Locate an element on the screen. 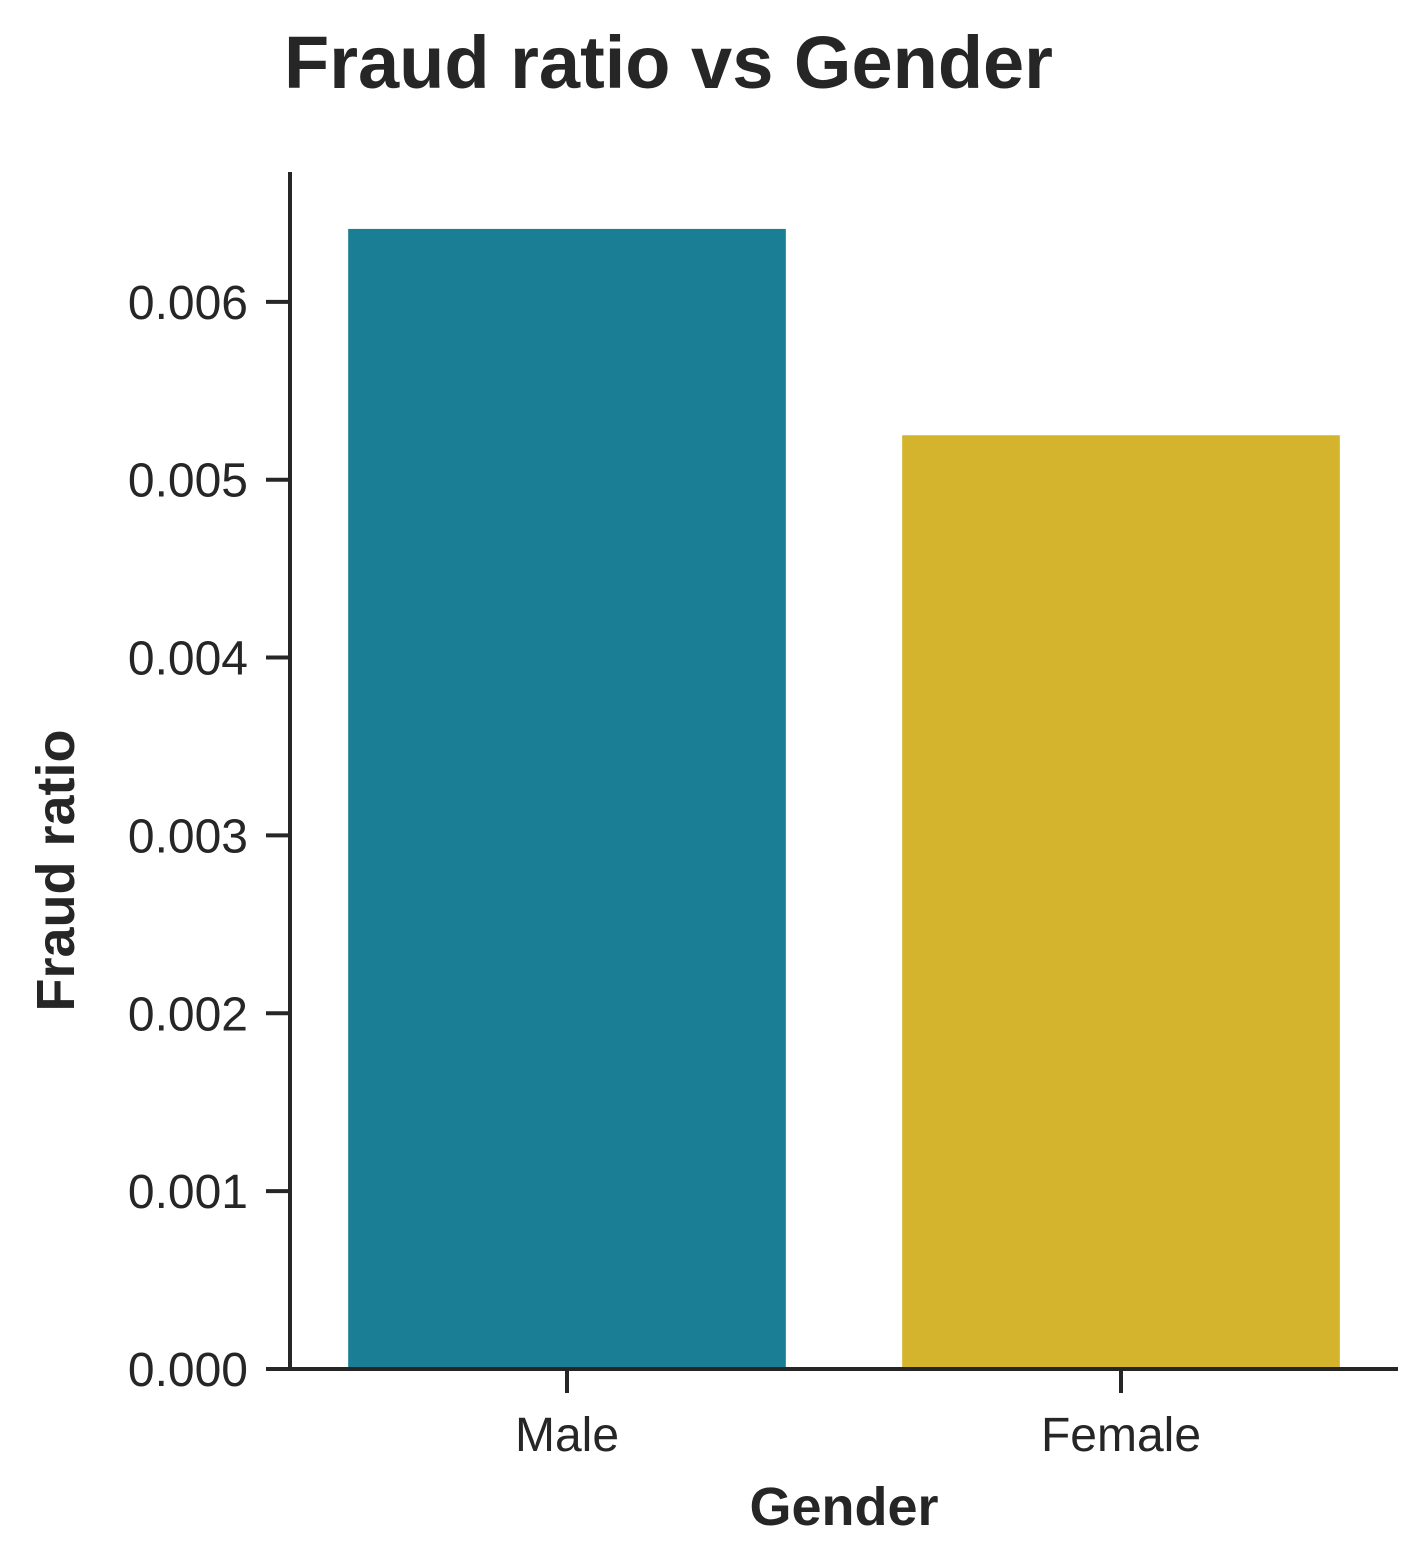  y-tick-label: 0.003 is located at coordinates (188, 836).